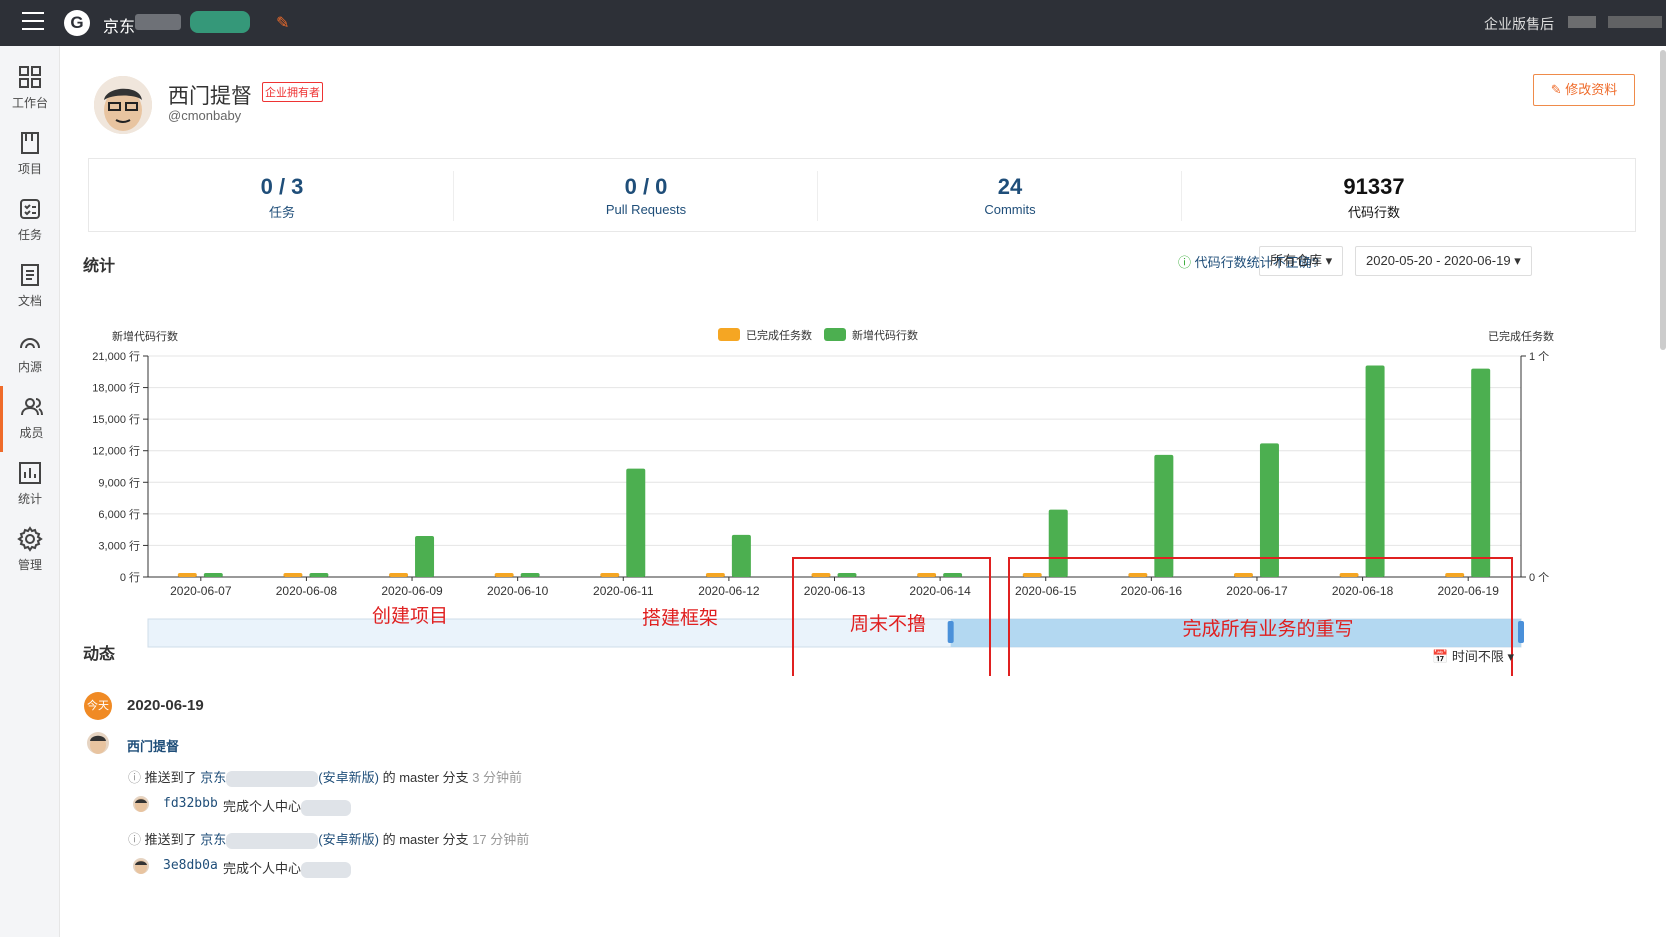  Describe the element at coordinates (1010, 209) in the screenshot. I see `stat-label: Commits` at that location.